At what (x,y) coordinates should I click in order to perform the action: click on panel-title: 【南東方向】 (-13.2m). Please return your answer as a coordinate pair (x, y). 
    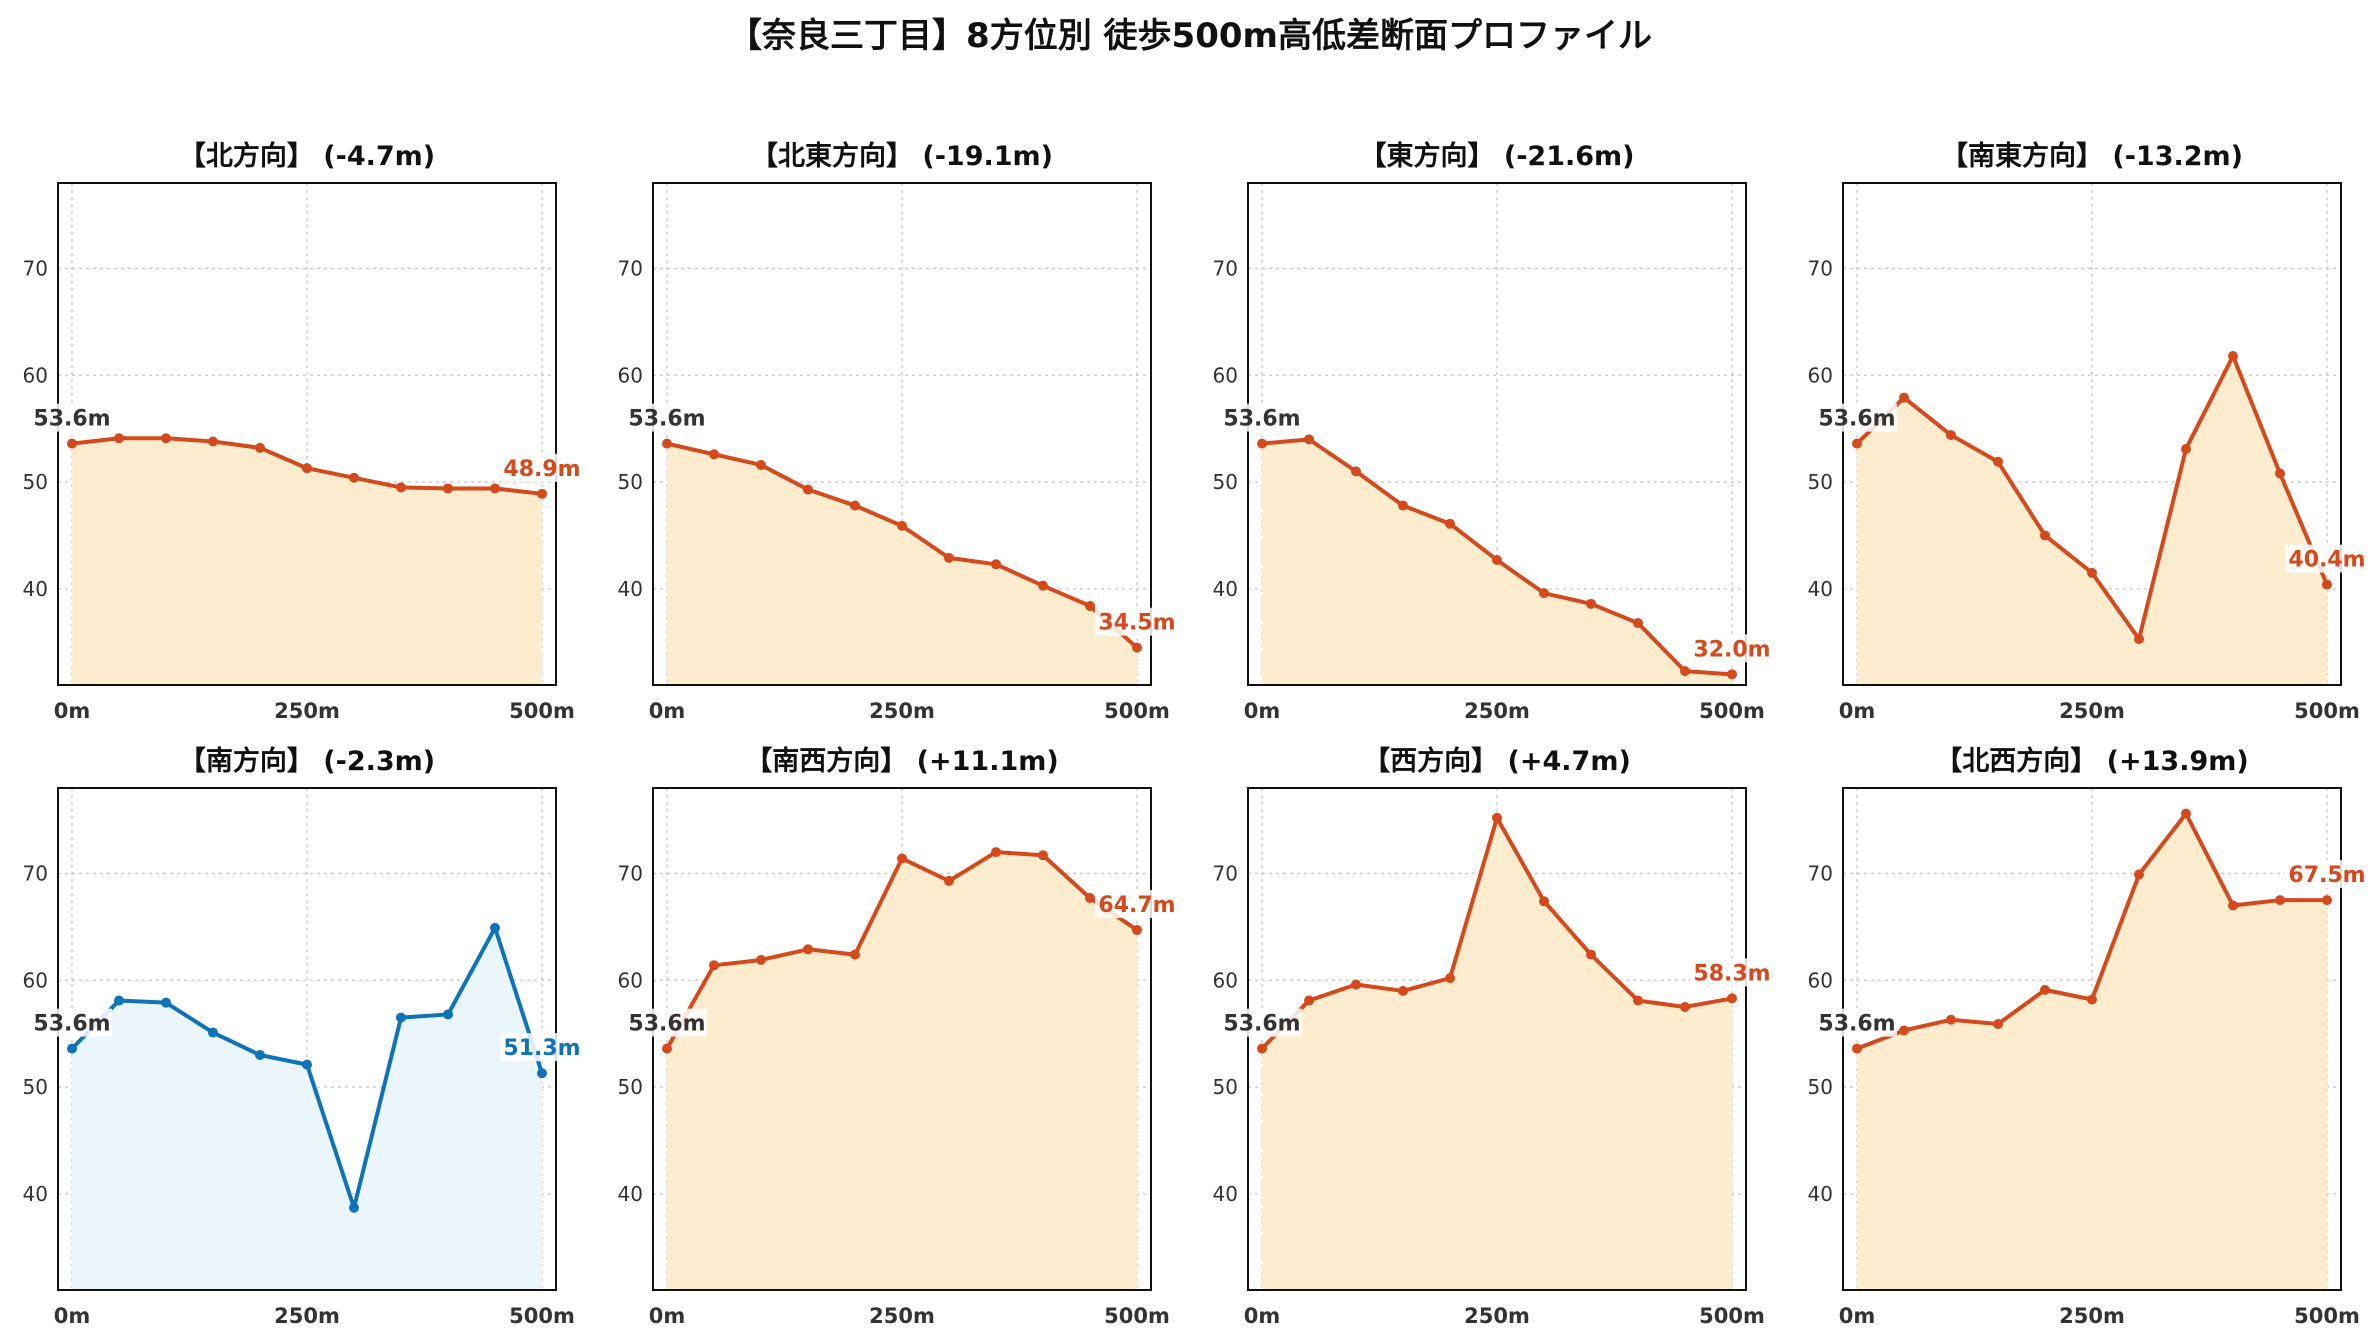
    Looking at the image, I should click on (2092, 156).